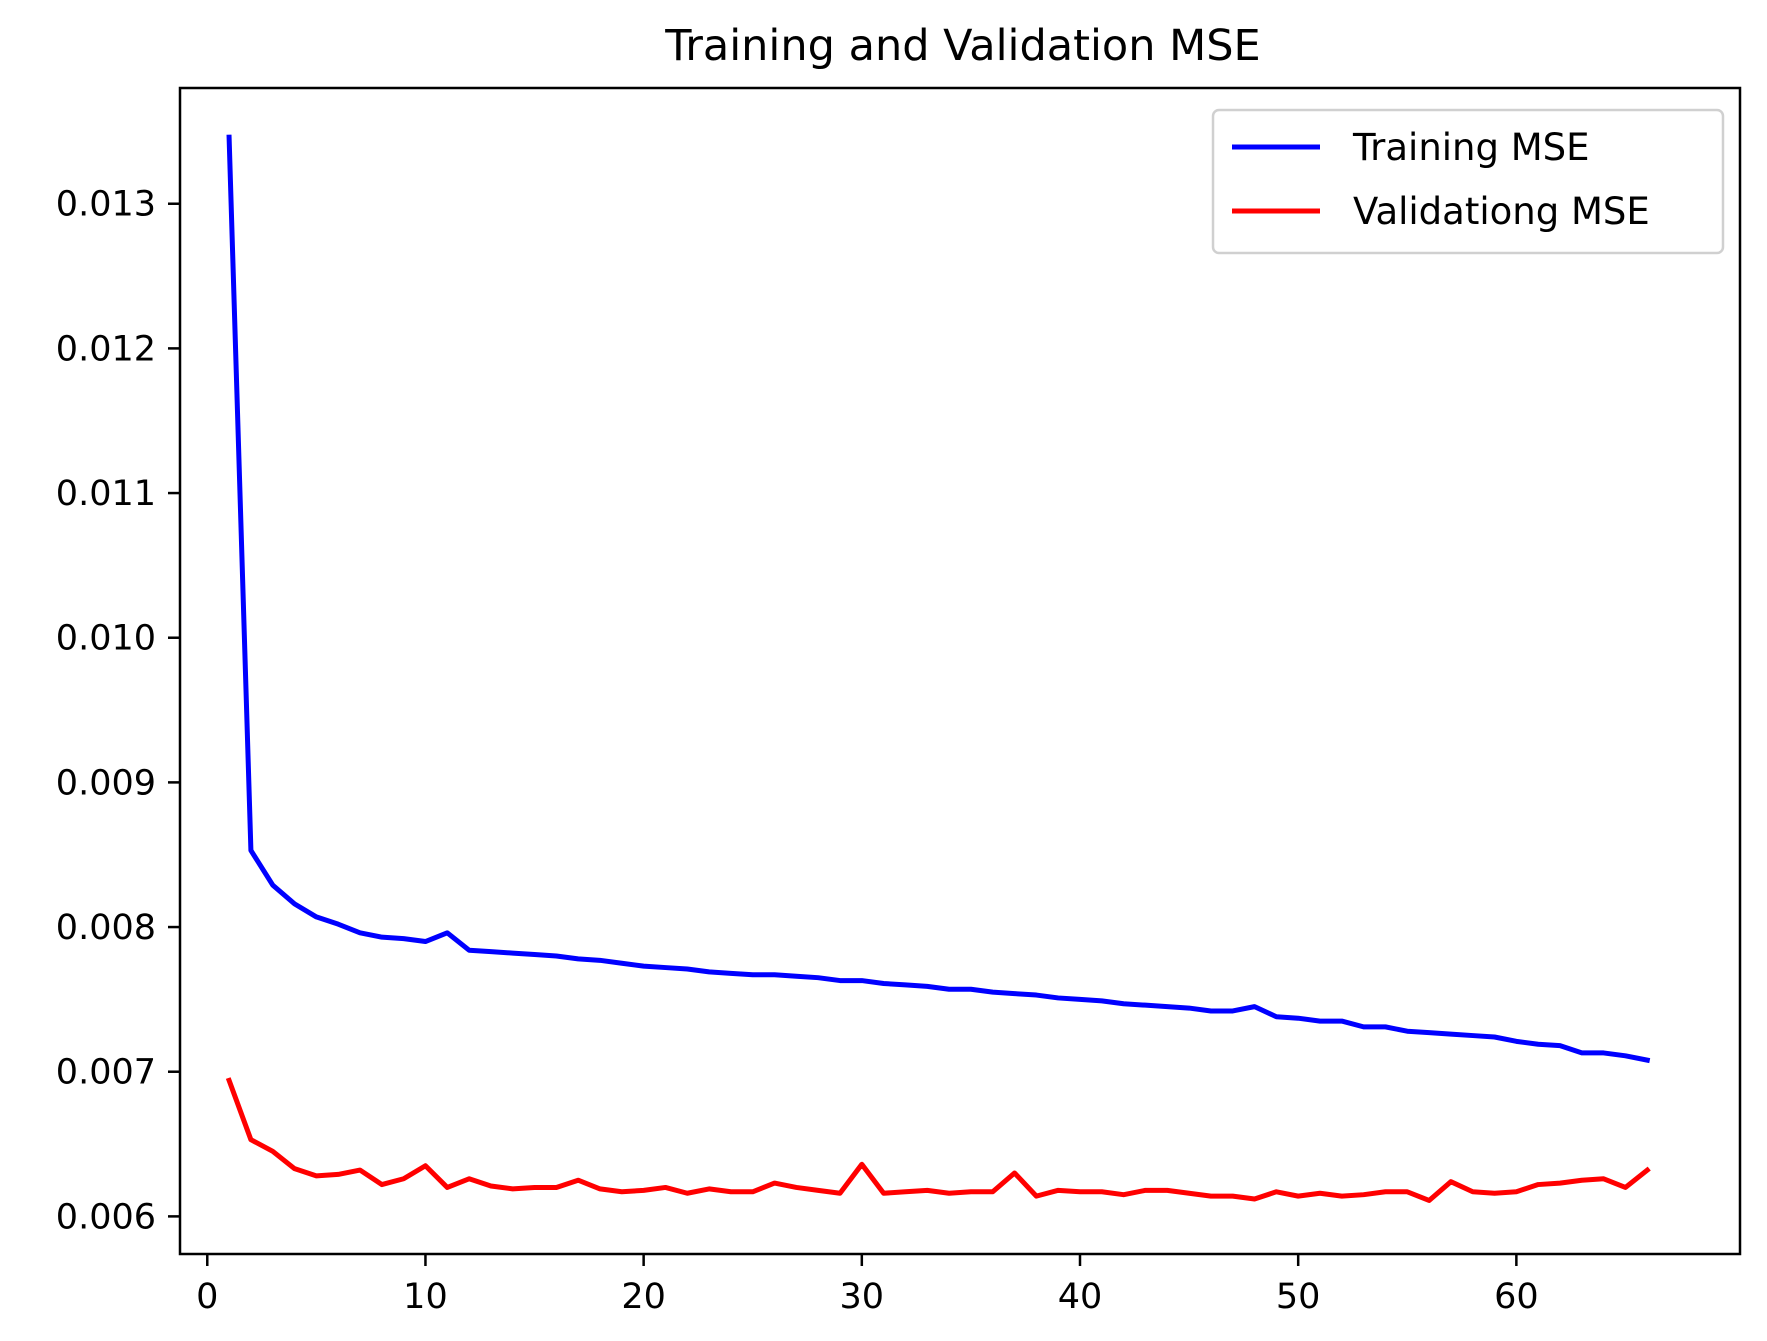  What do you see at coordinates (118, 711) in the screenshot?
I see `y-axis: 0.006 0.007 0.008 0.009 0.010 0.011 0.012 0.013` at bounding box center [118, 711].